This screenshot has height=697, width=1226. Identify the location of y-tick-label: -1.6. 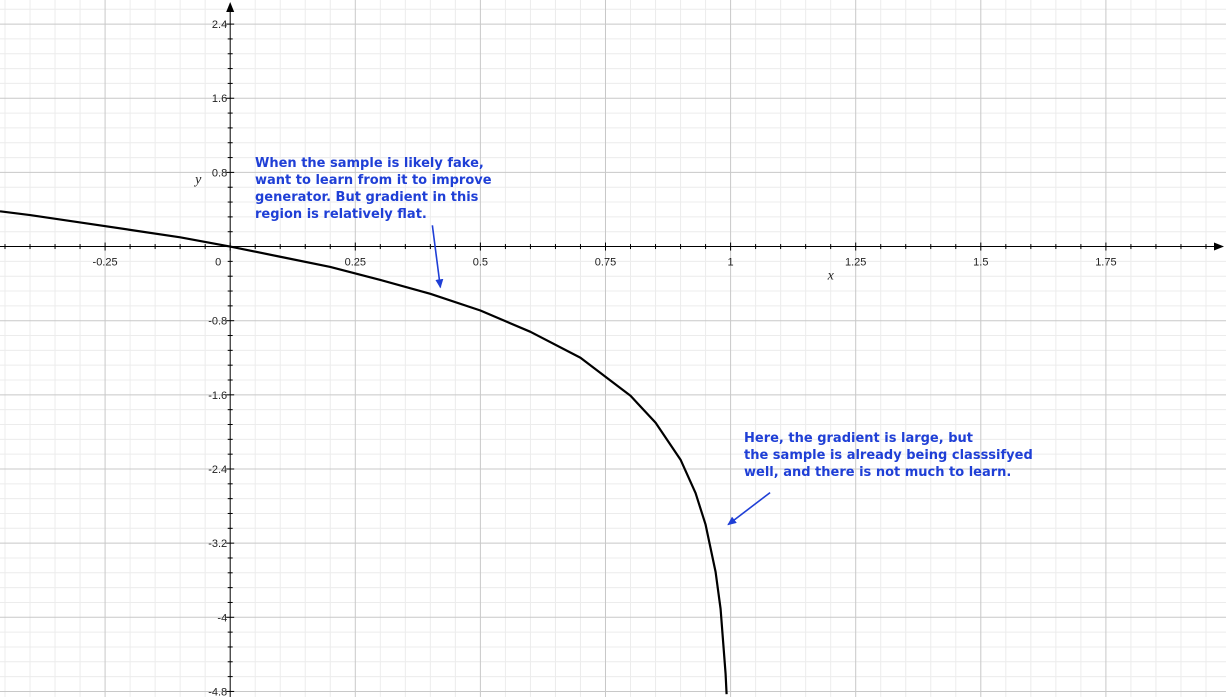
(217, 396).